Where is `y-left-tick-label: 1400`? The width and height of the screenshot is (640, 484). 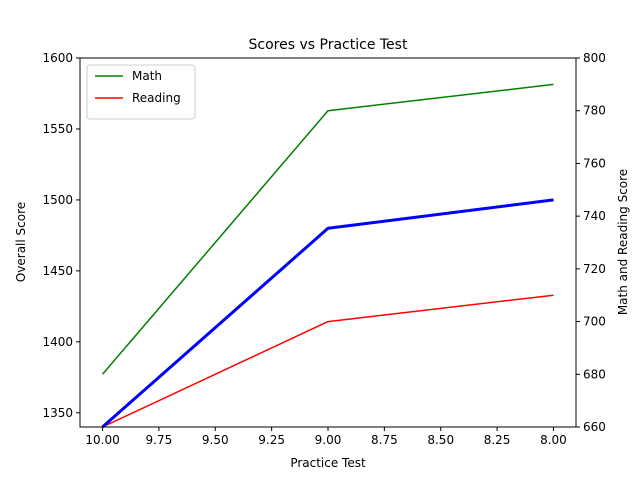 y-left-tick-label: 1400 is located at coordinates (57, 342).